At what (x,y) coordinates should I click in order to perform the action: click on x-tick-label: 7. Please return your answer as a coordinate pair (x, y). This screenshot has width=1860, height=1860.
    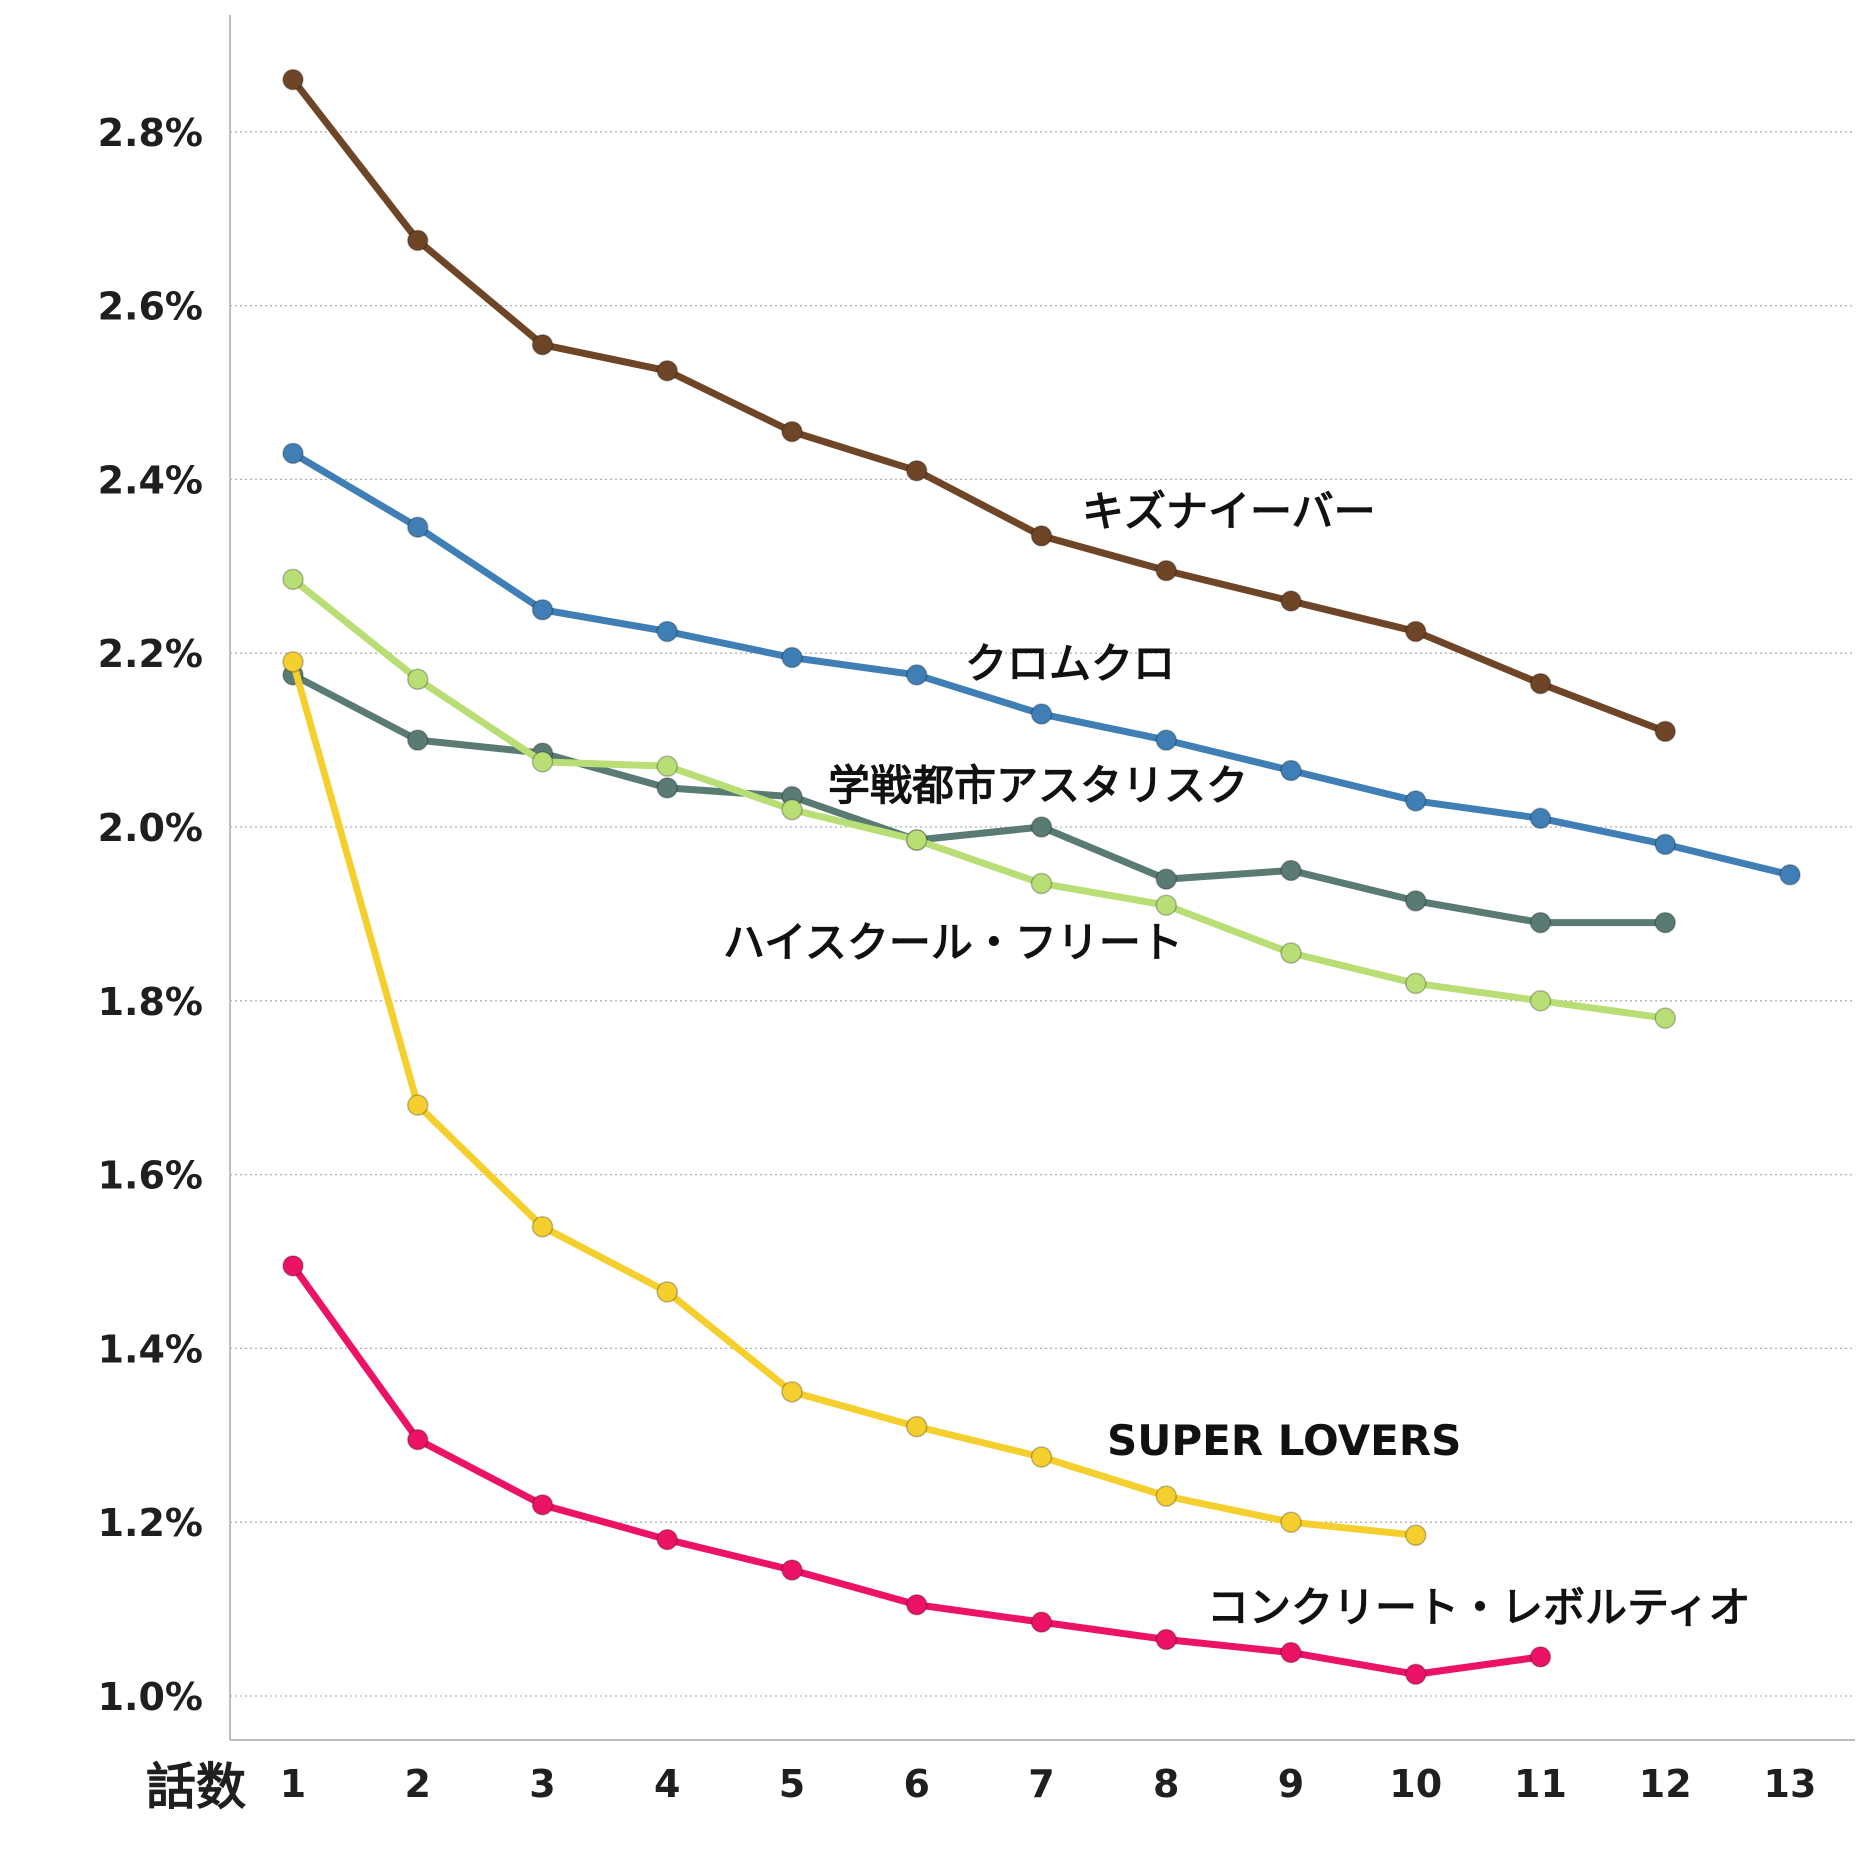
    Looking at the image, I should click on (1041, 1784).